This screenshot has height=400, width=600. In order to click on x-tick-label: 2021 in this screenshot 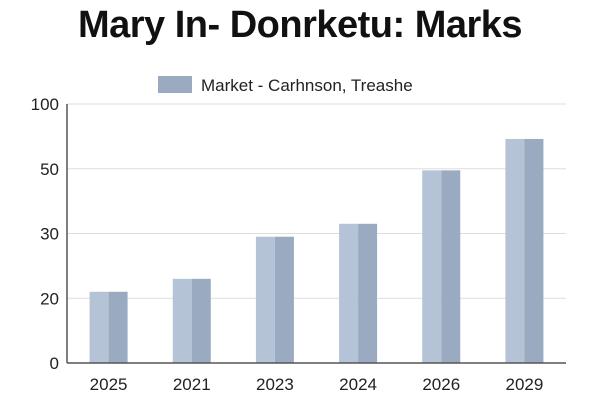, I will do `click(192, 384)`.